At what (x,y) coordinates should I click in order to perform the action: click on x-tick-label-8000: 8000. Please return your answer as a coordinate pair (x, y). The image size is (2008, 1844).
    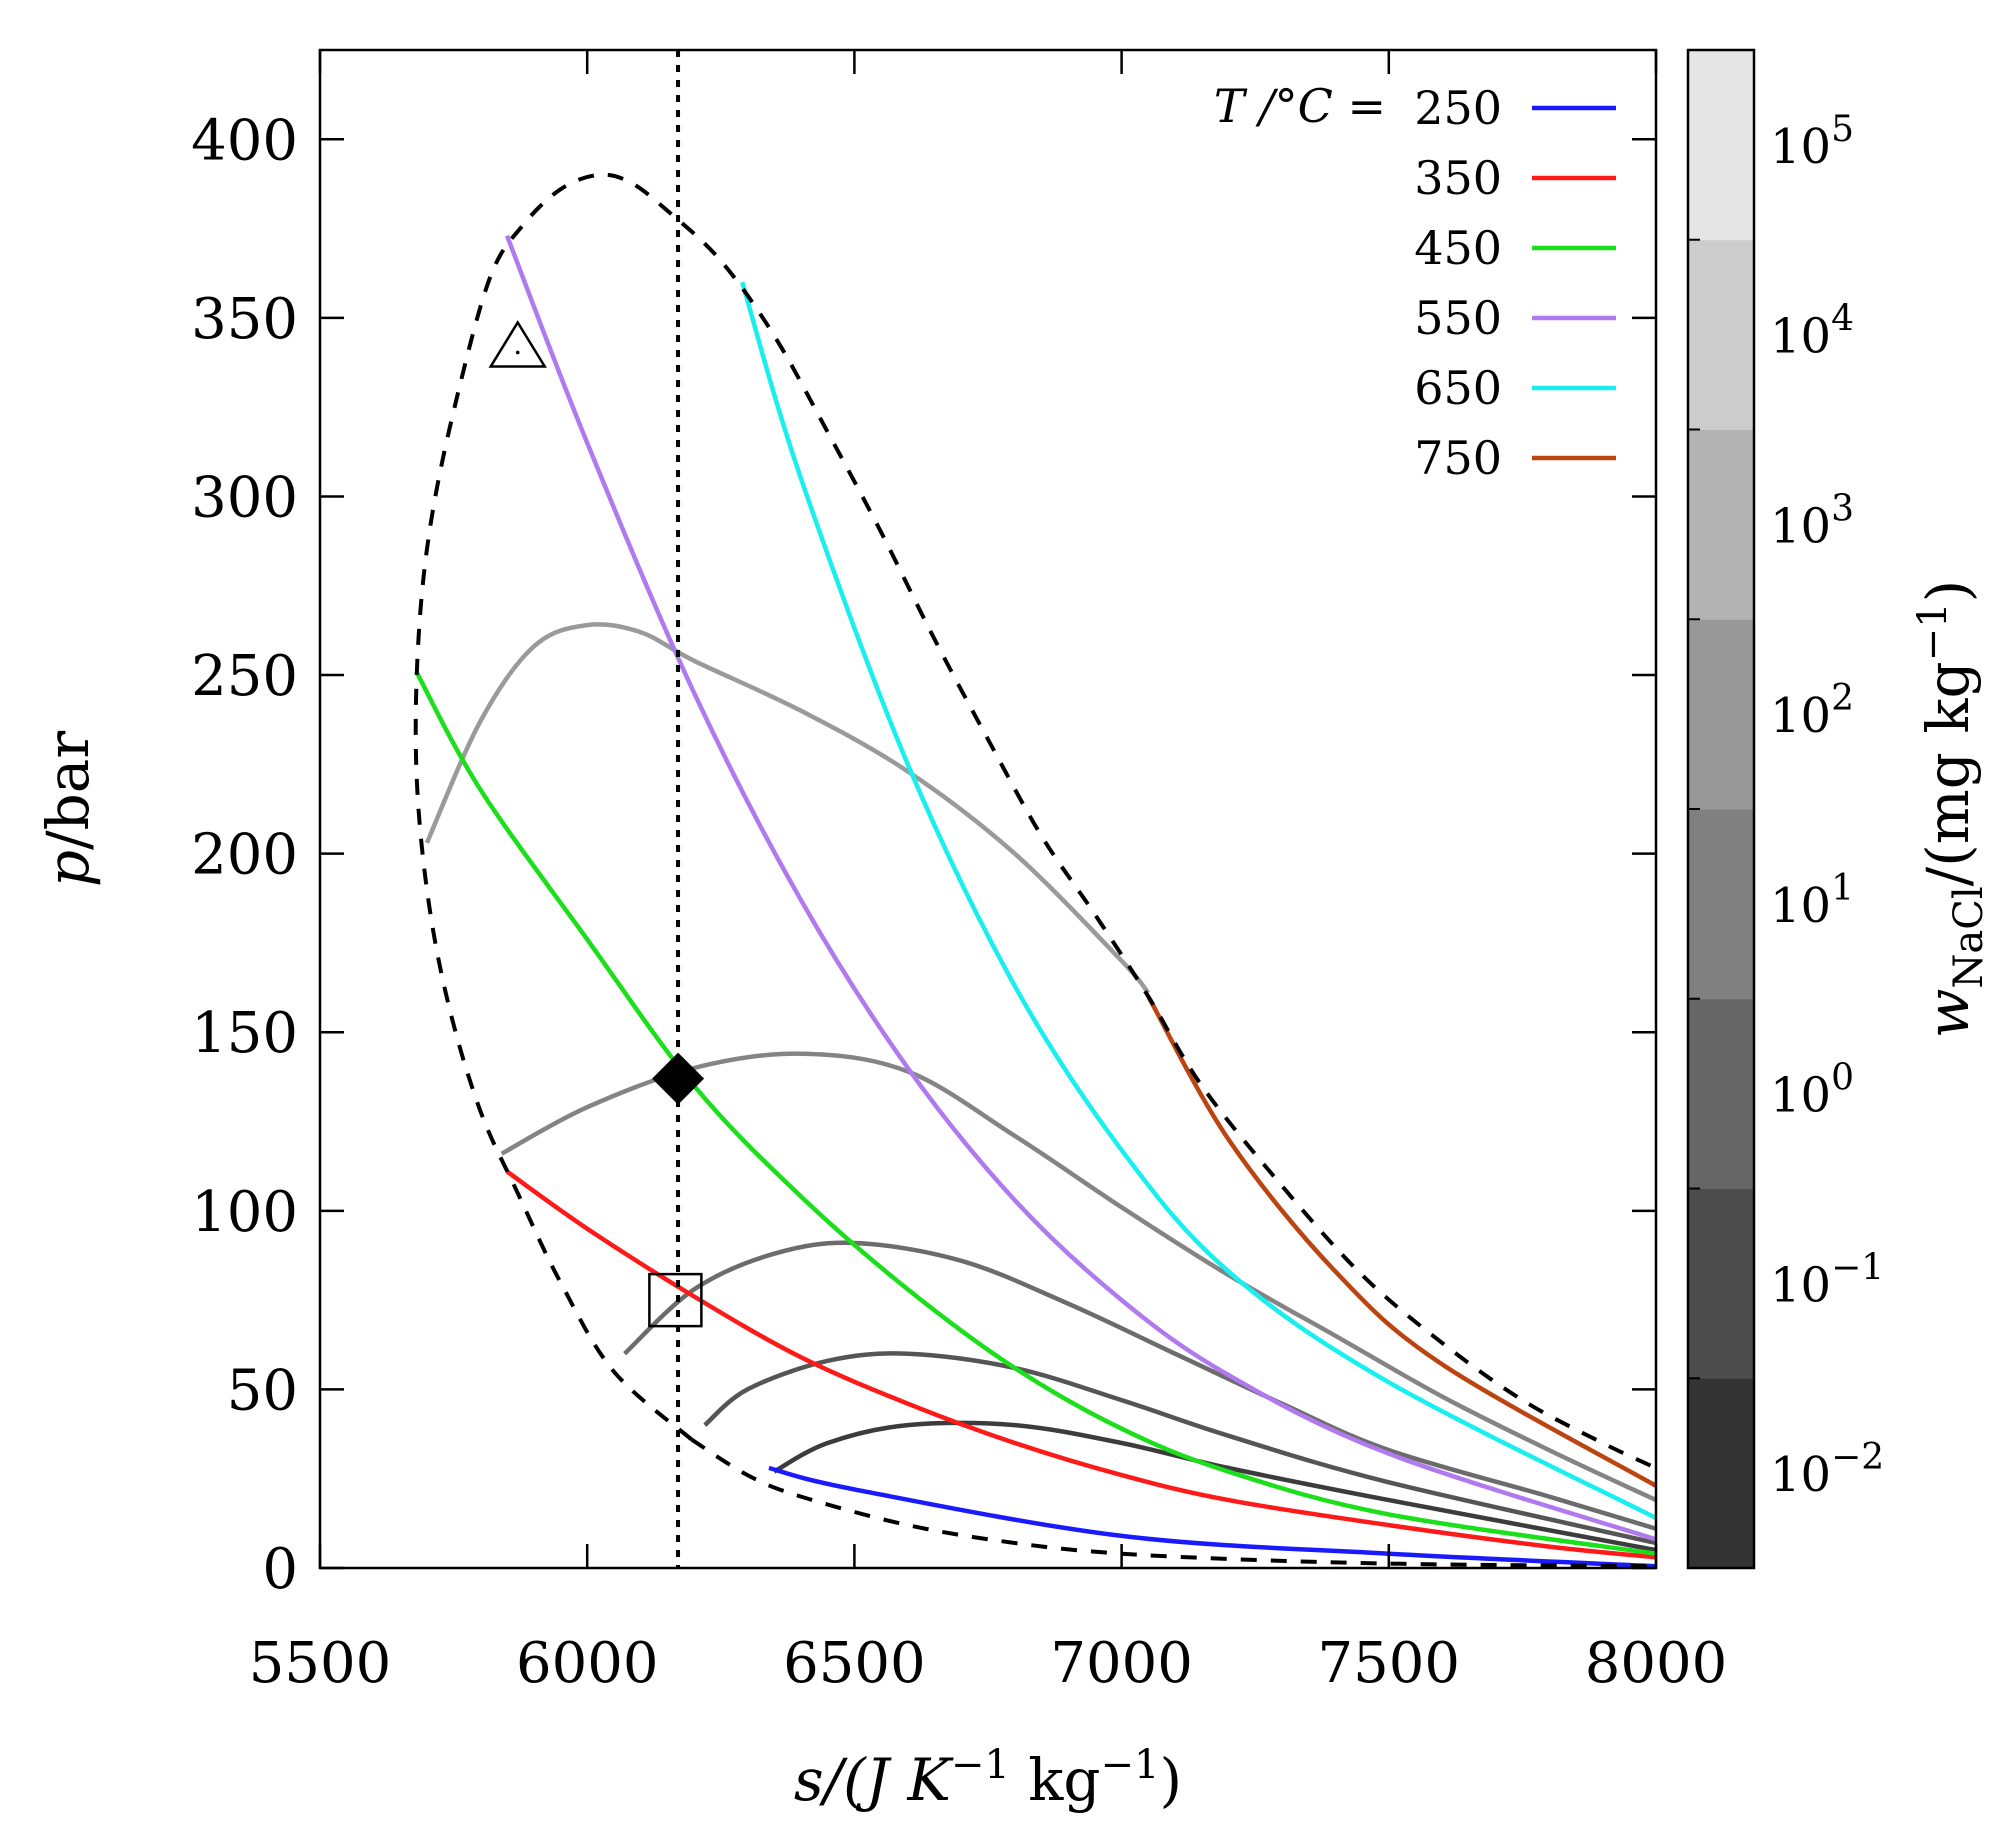
    Looking at the image, I should click on (1656, 1663).